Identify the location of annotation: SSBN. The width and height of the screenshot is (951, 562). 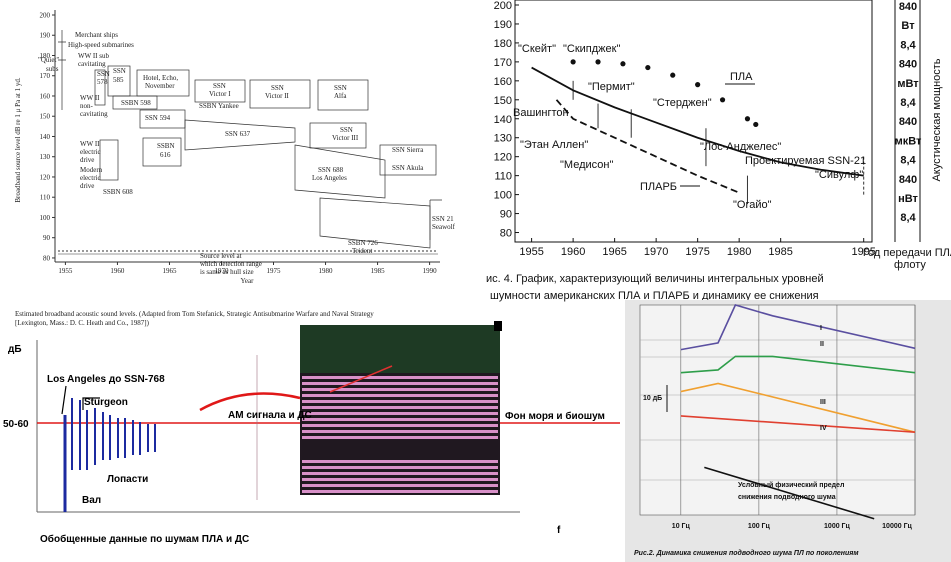
(166, 146).